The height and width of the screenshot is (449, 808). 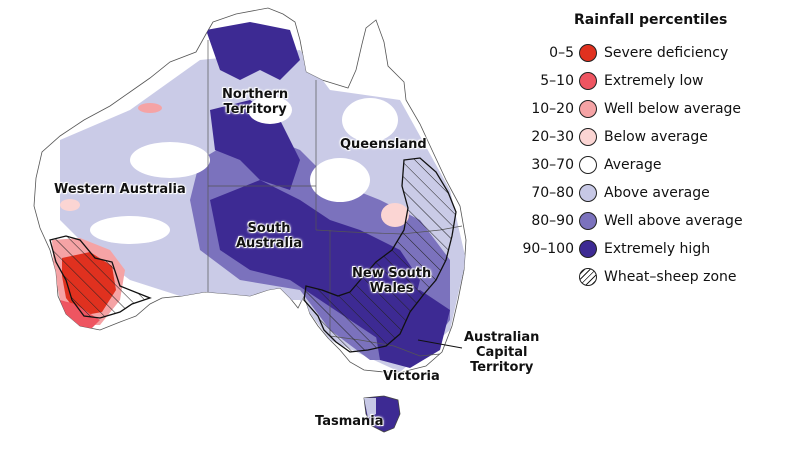 What do you see at coordinates (588, 277) in the screenshot?
I see `legend-swatch-hatch` at bounding box center [588, 277].